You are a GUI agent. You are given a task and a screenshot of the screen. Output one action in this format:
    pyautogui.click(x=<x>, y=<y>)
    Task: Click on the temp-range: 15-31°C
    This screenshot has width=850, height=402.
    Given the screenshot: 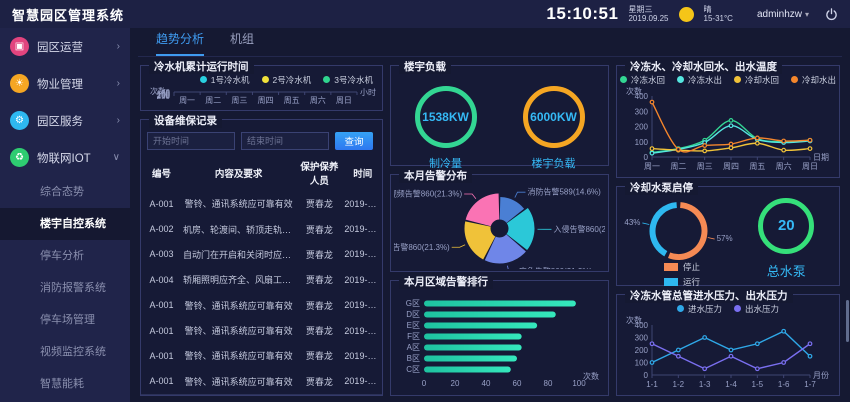 What is the action you would take?
    pyautogui.click(x=718, y=18)
    